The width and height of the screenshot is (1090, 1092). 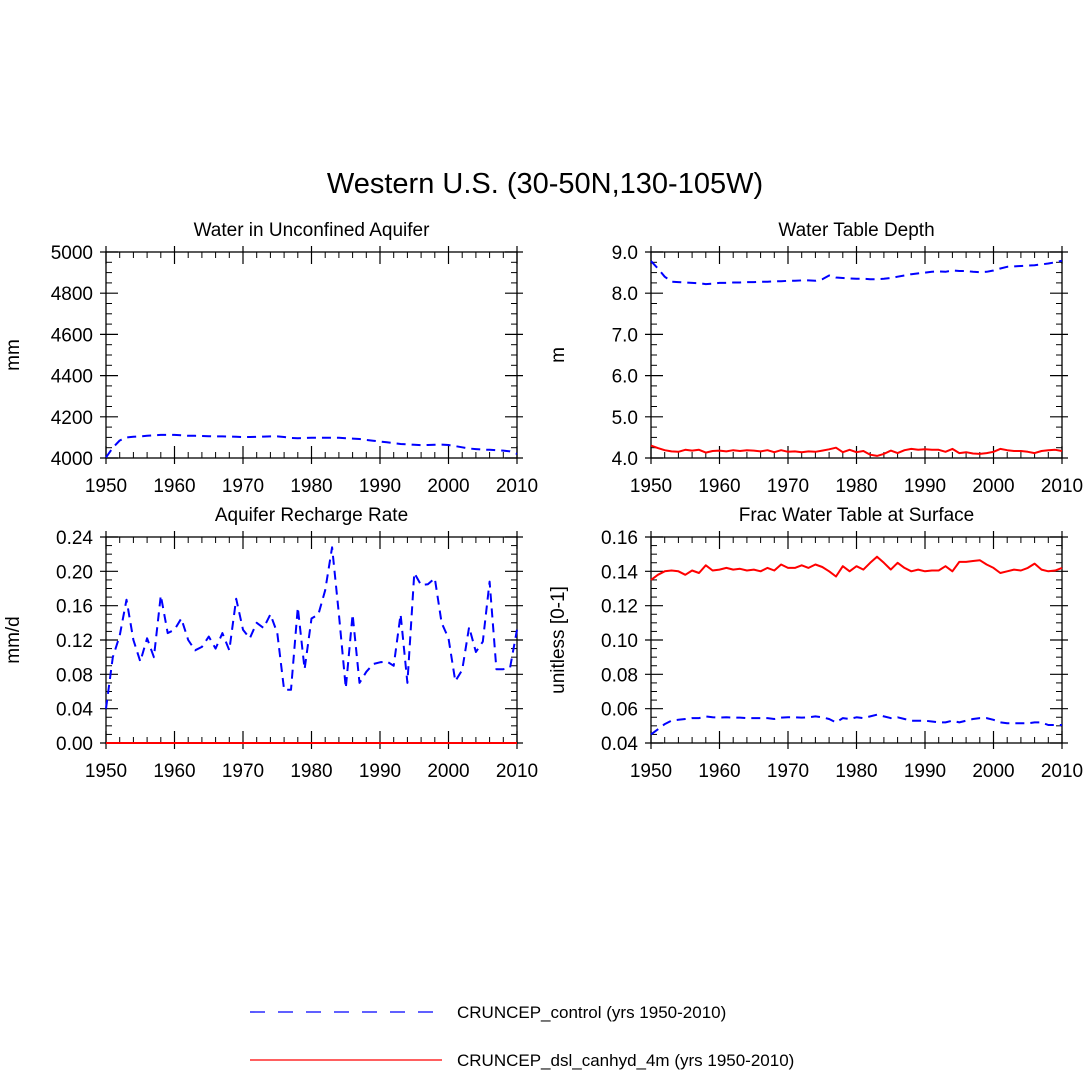 I want to click on y-tick-label: 0.00, so click(x=74, y=744).